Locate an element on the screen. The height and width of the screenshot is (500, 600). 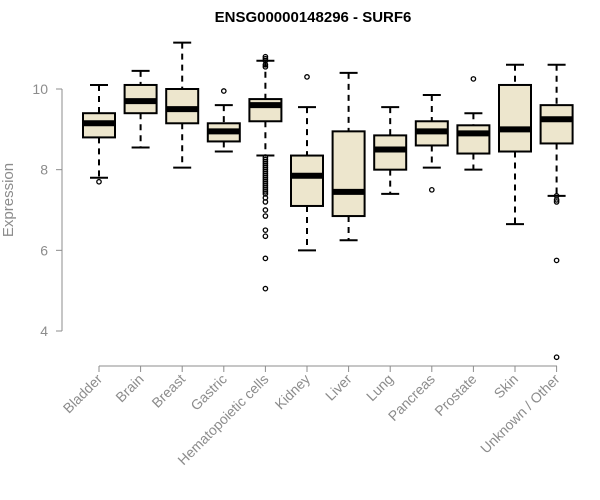
box-group-unknown-other is located at coordinates (556, 212).